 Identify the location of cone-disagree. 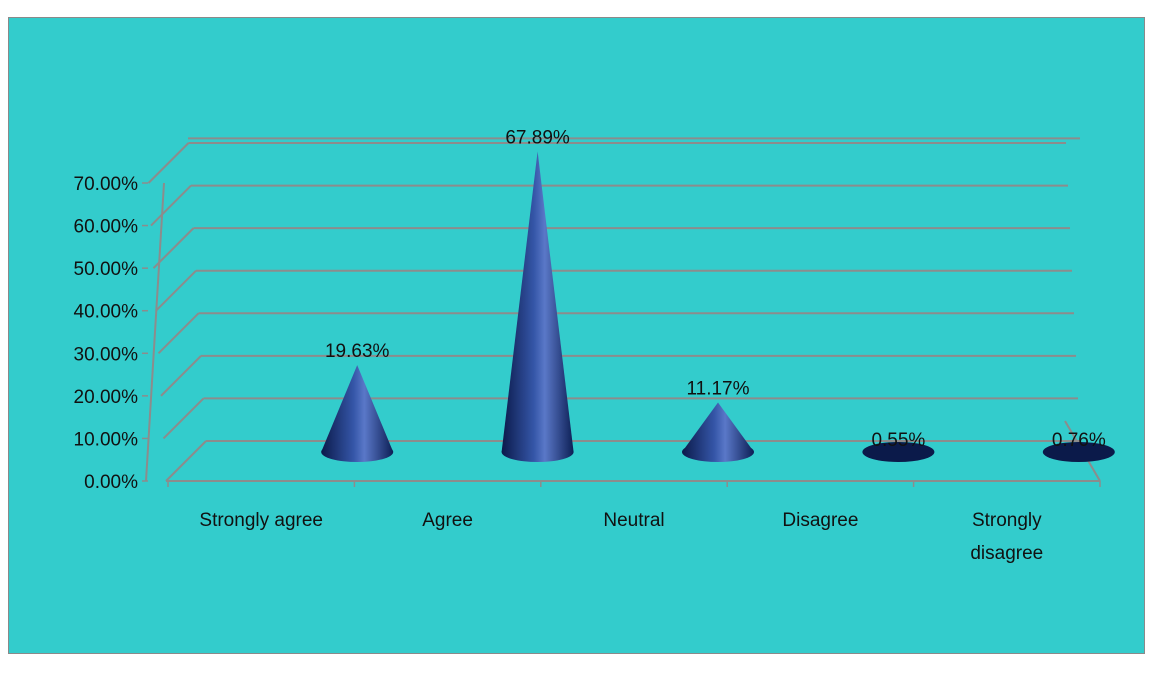
(898, 452).